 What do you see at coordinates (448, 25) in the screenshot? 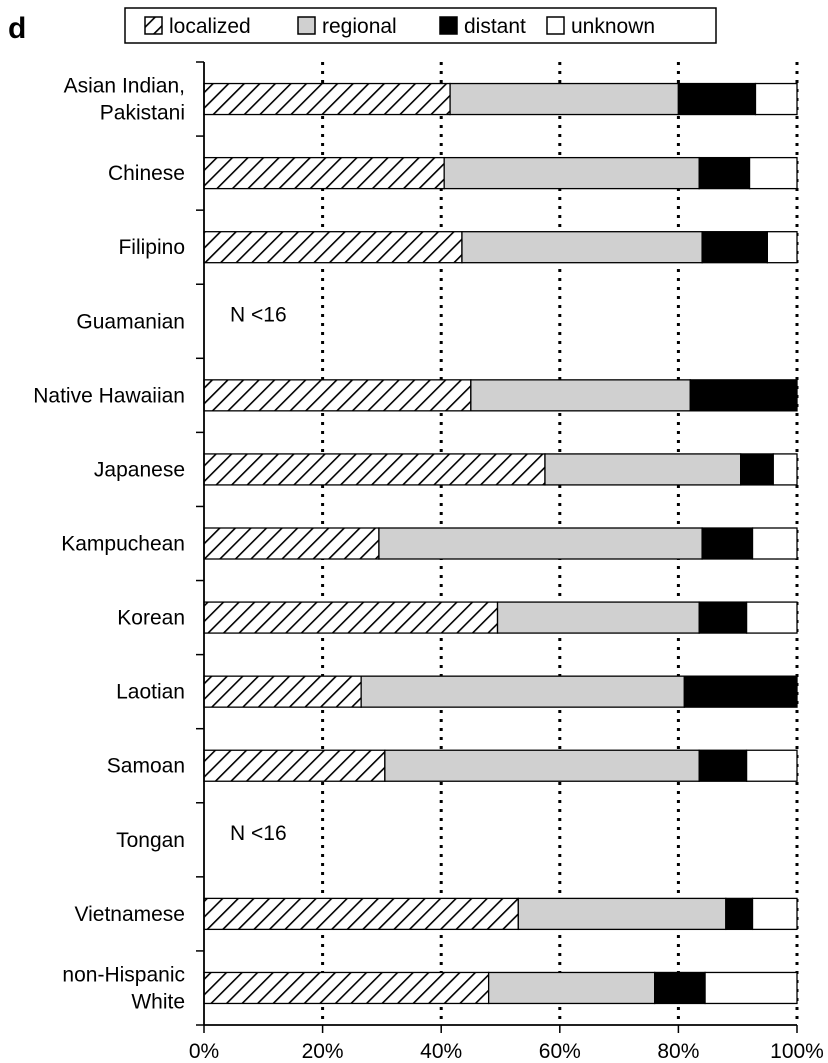
I see `legend-swatch-distant` at bounding box center [448, 25].